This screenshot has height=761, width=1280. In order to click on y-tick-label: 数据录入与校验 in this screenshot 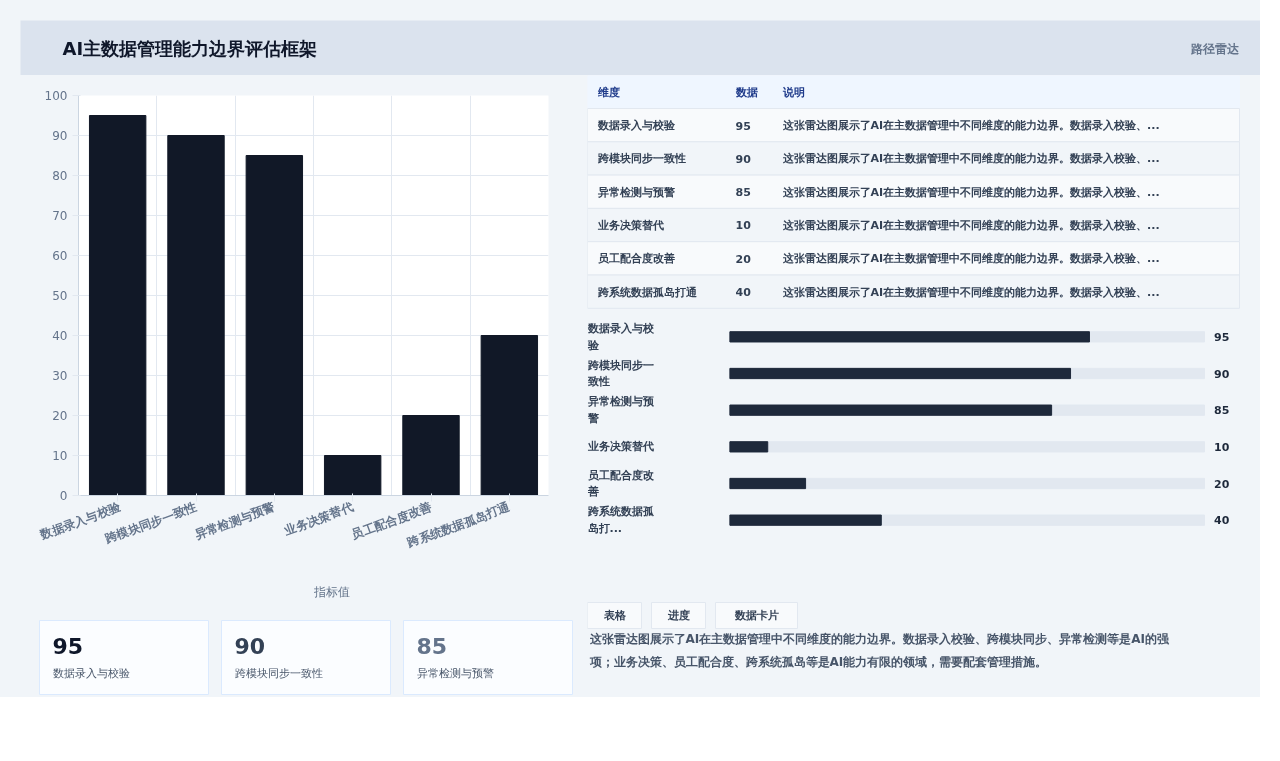, I will do `click(620, 336)`.